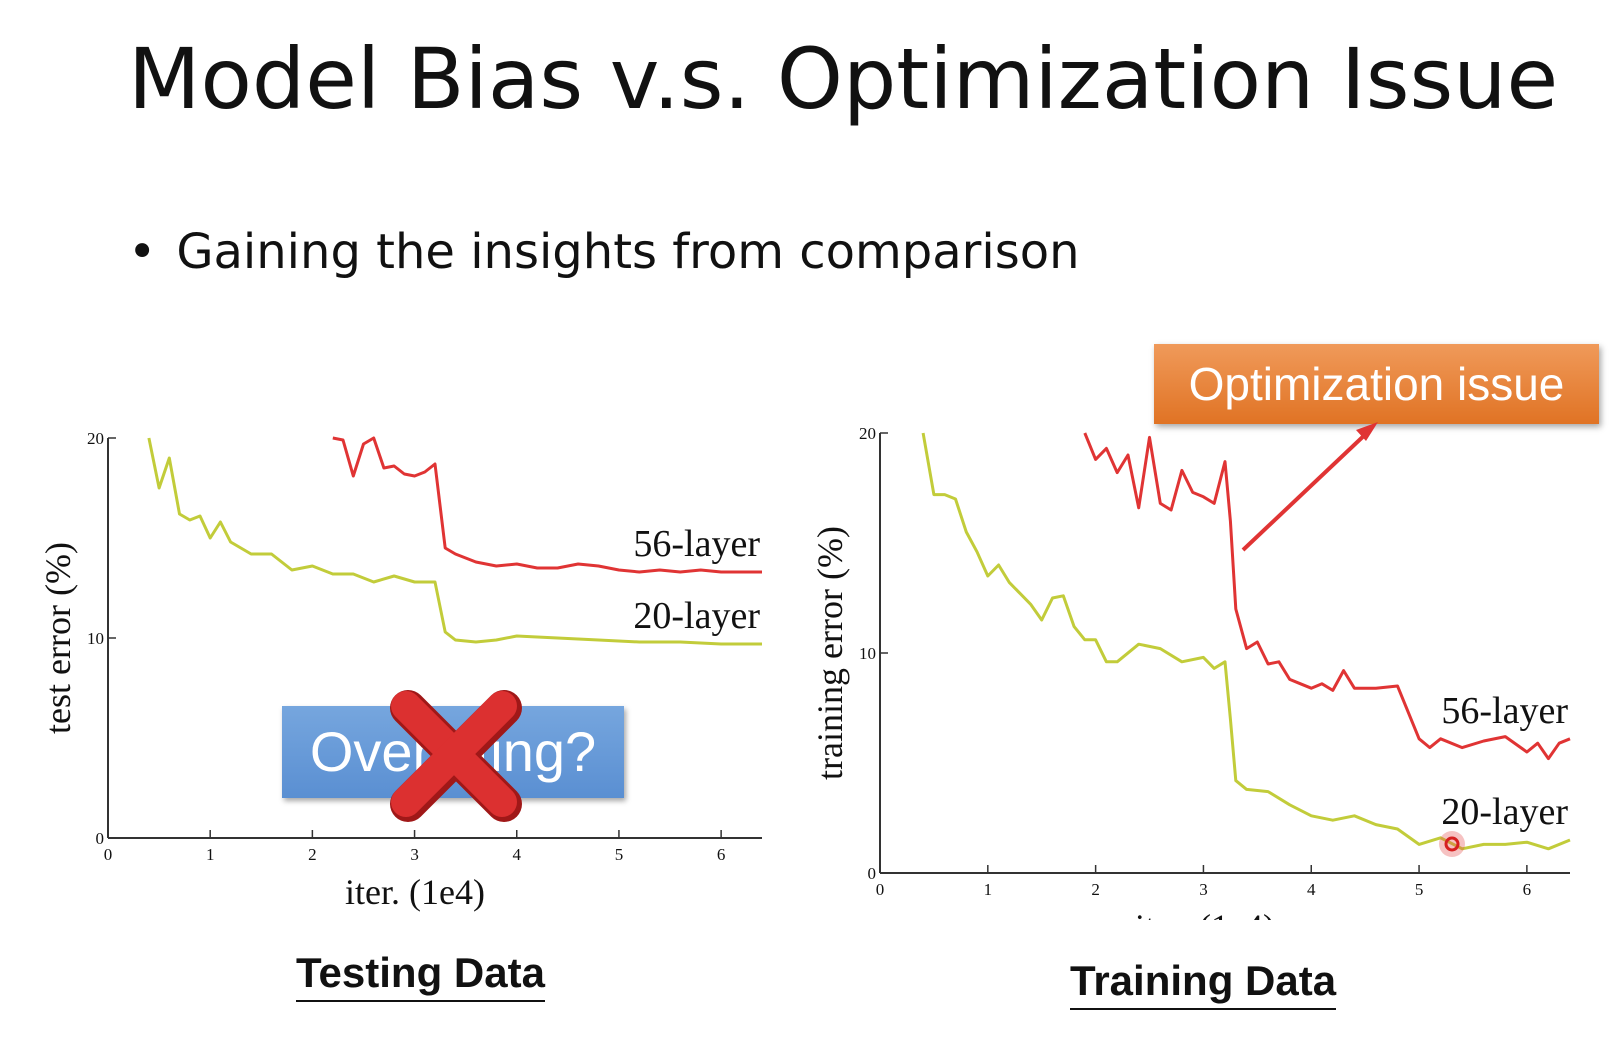  I want to click on y-axis-label: test error (%), so click(58, 638).